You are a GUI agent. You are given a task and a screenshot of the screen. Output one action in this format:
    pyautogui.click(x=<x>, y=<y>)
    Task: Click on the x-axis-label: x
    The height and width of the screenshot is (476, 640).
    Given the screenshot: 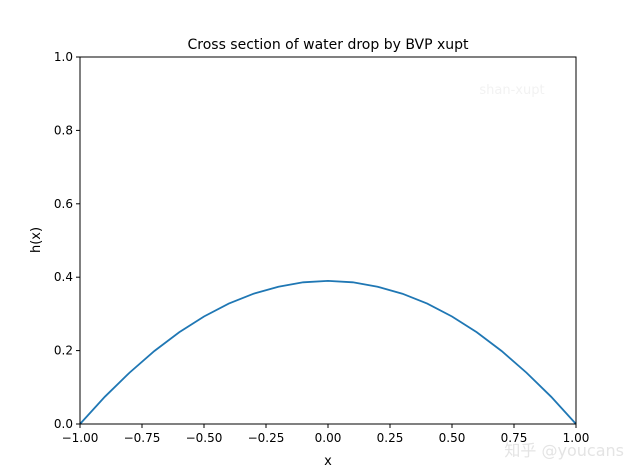 What is the action you would take?
    pyautogui.click(x=328, y=461)
    